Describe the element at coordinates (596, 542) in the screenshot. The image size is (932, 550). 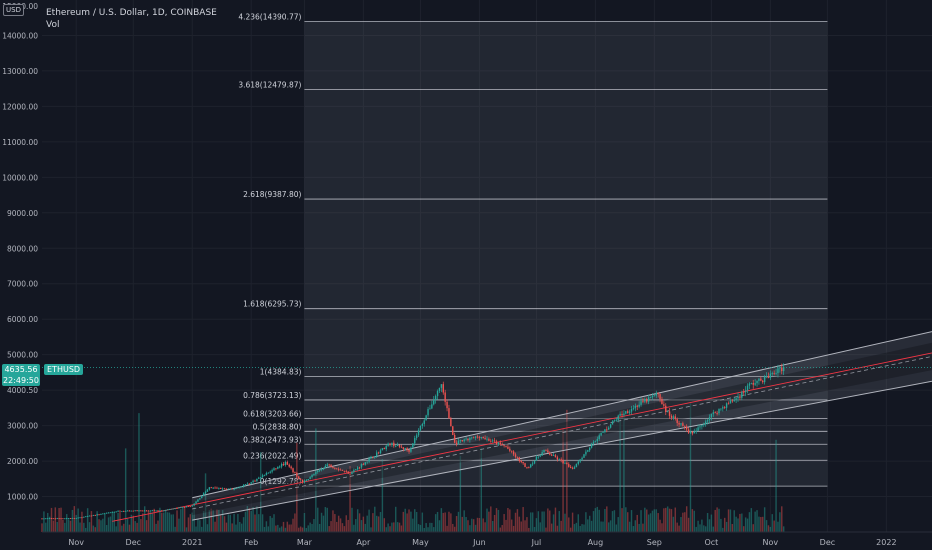
I see `x-tick-label: Aug` at that location.